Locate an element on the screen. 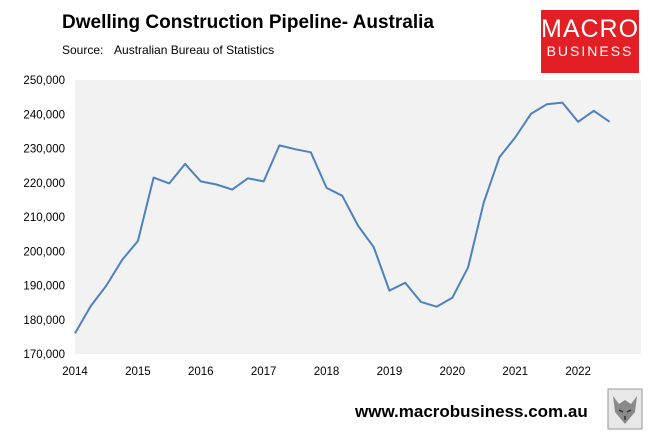  x-tick-label: 2022 is located at coordinates (578, 372).